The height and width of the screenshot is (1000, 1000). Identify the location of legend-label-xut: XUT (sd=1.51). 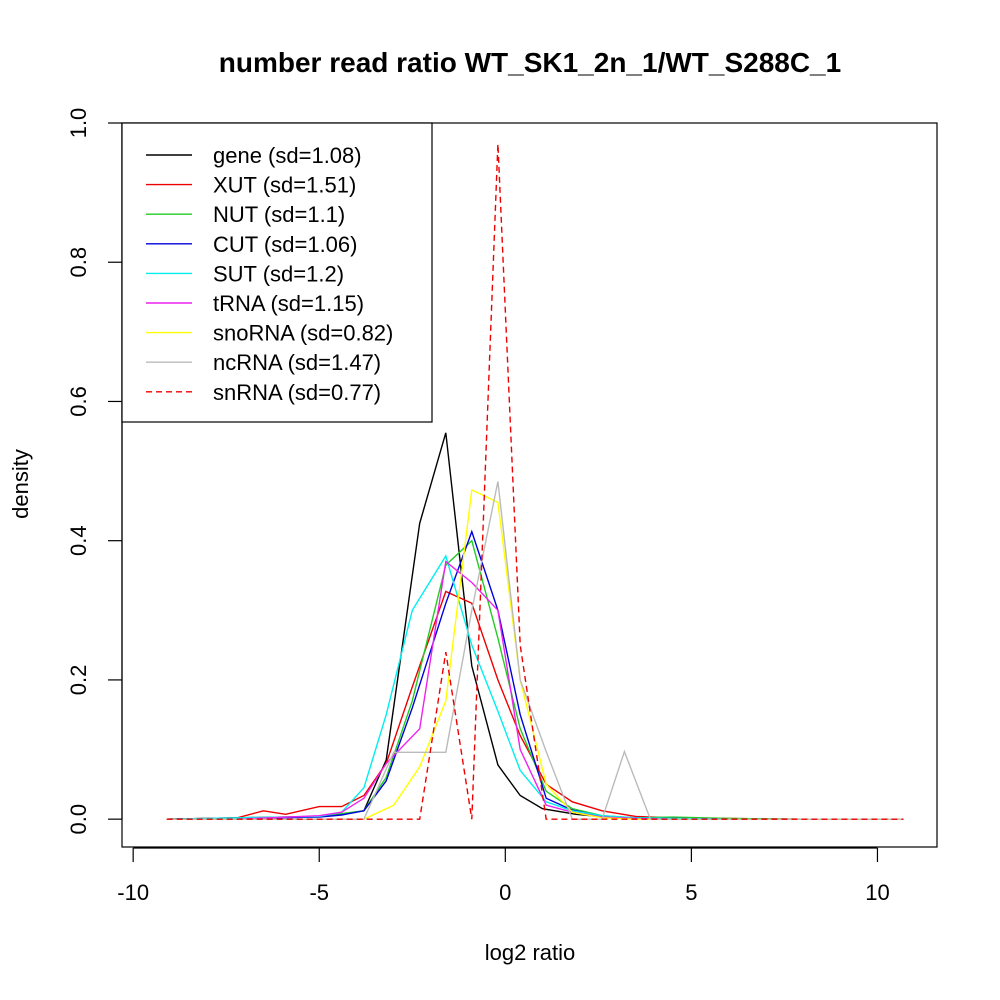
(284, 185).